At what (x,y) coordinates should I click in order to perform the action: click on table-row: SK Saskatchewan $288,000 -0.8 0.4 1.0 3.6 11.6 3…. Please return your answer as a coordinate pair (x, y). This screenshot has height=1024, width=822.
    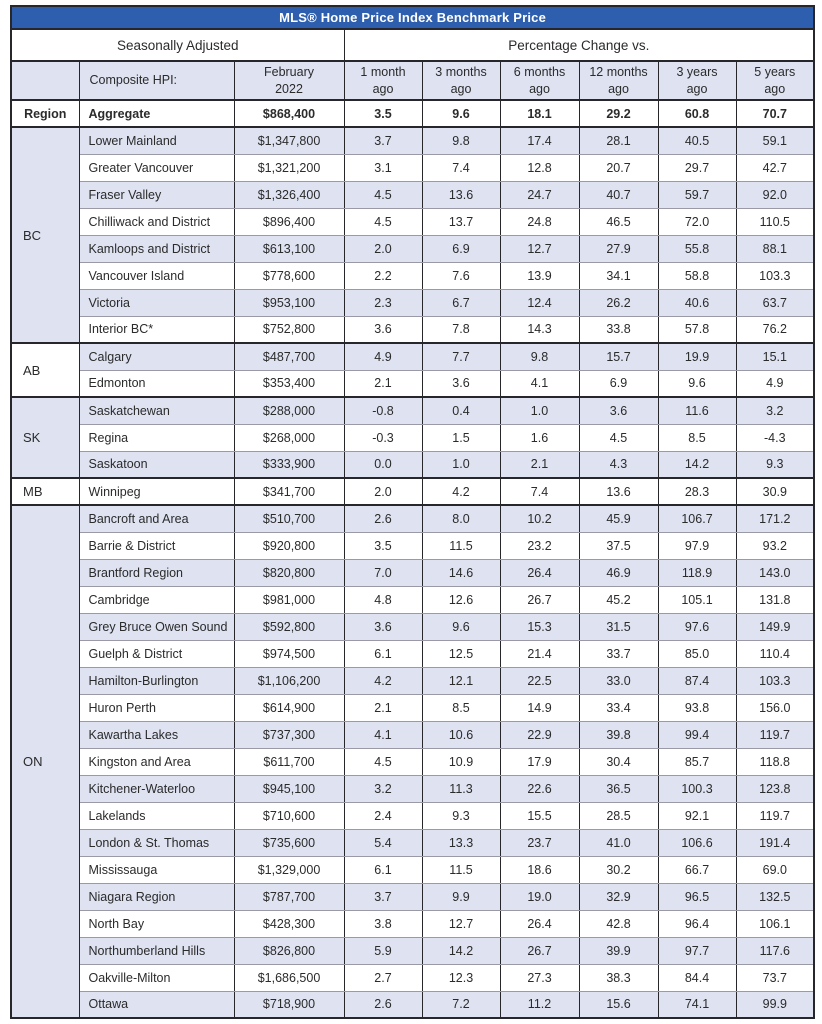
    Looking at the image, I should click on (412, 437).